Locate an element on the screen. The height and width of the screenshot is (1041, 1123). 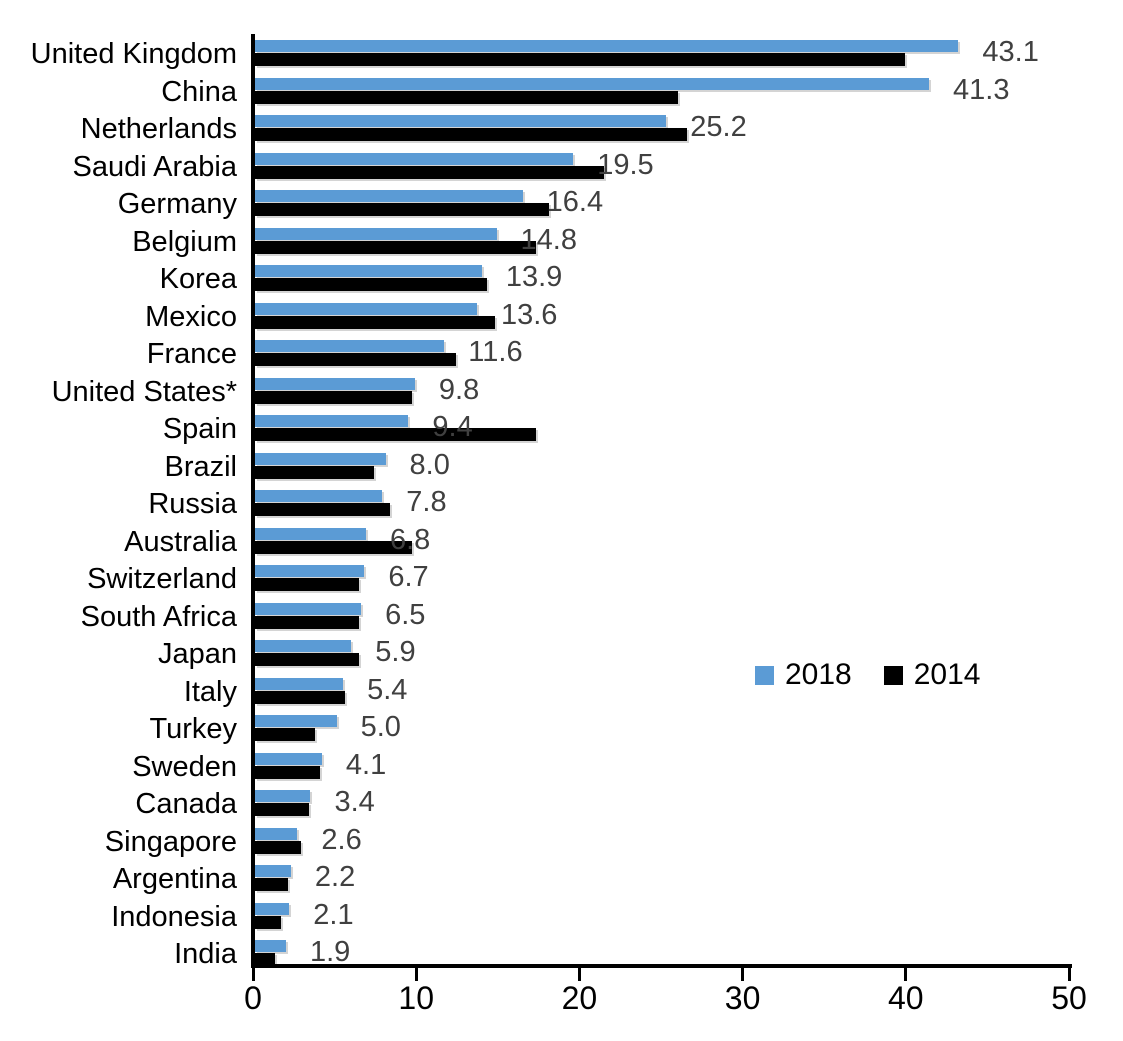
category-label: South Africa is located at coordinates (158, 616).